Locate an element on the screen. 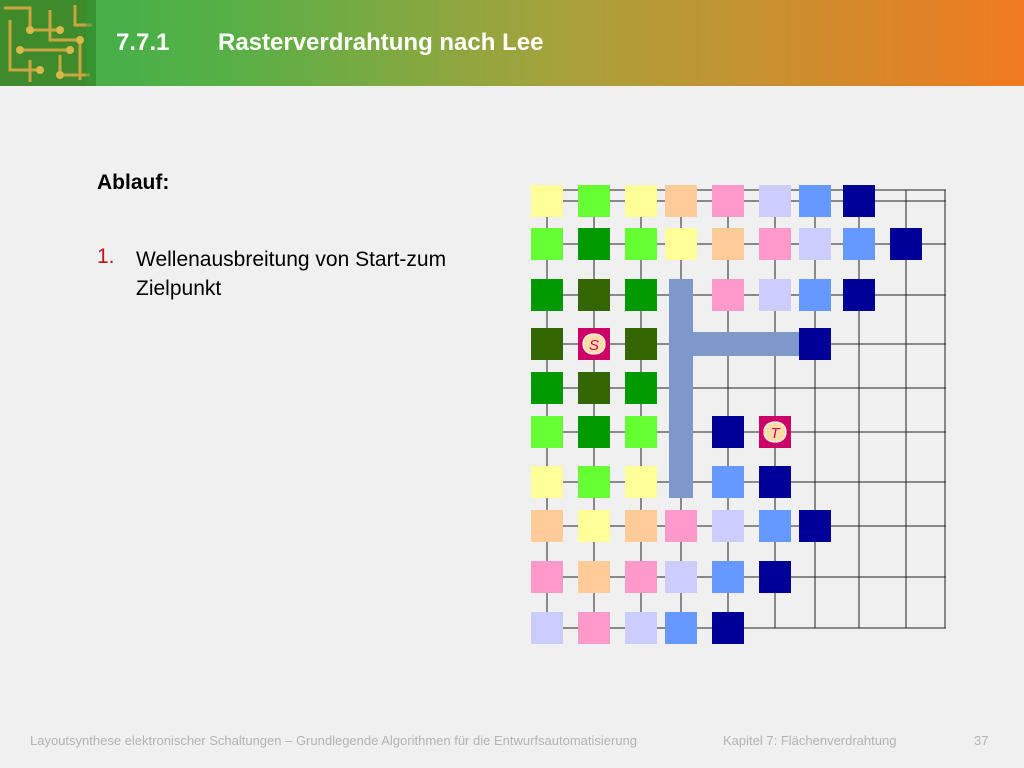  section-number: 7.7.1 is located at coordinates (143, 42).